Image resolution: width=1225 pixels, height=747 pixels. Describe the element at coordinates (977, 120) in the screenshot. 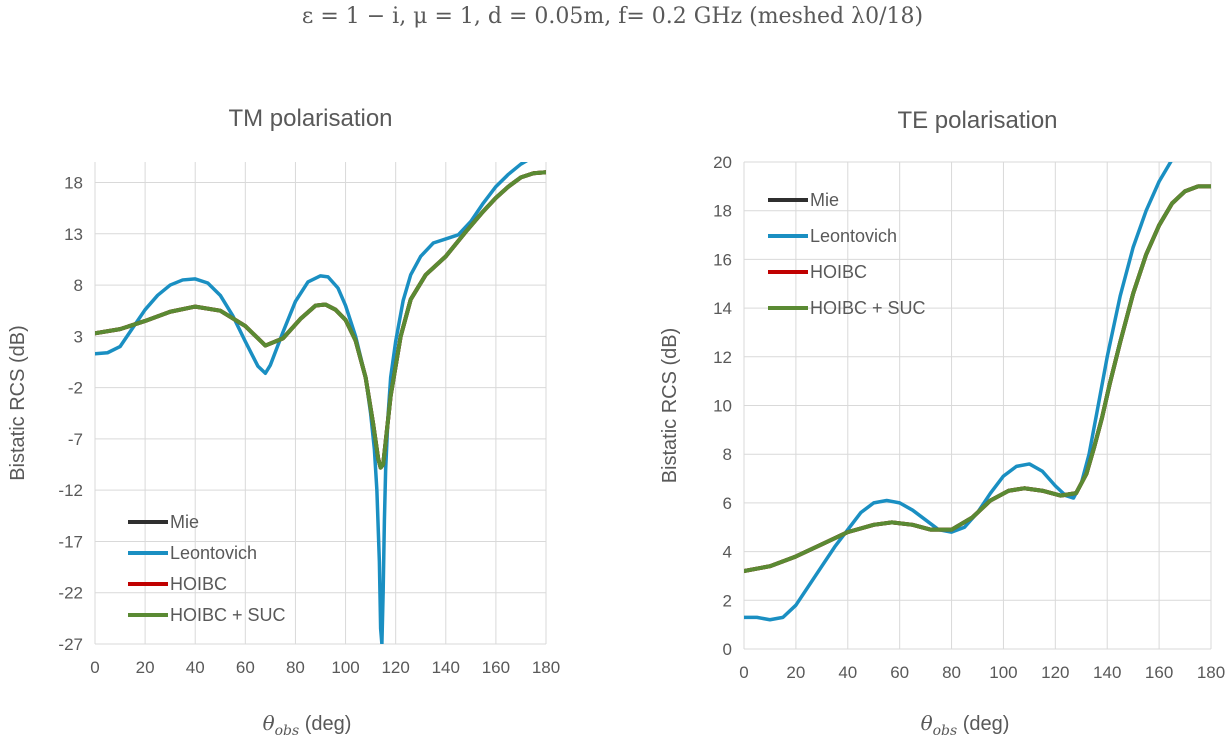

I see `chart-title: TE polarisation` at that location.